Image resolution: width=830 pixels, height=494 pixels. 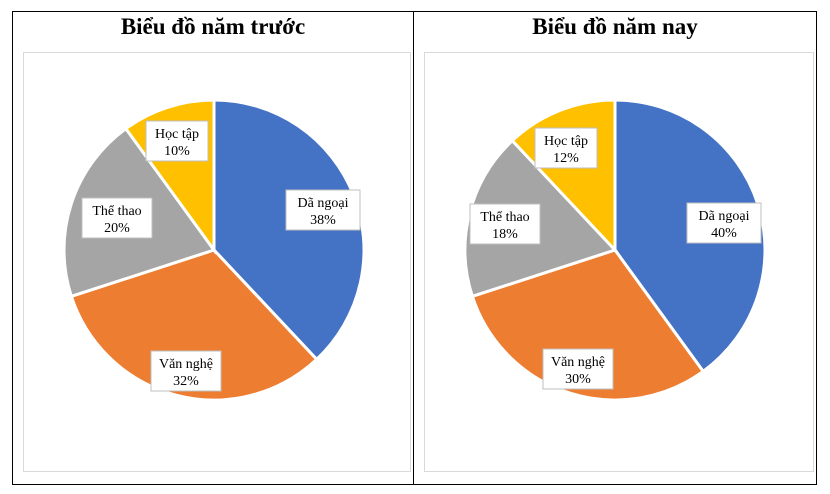 I want to click on data-label-3: Thể thao 18%, so click(x=505, y=224).